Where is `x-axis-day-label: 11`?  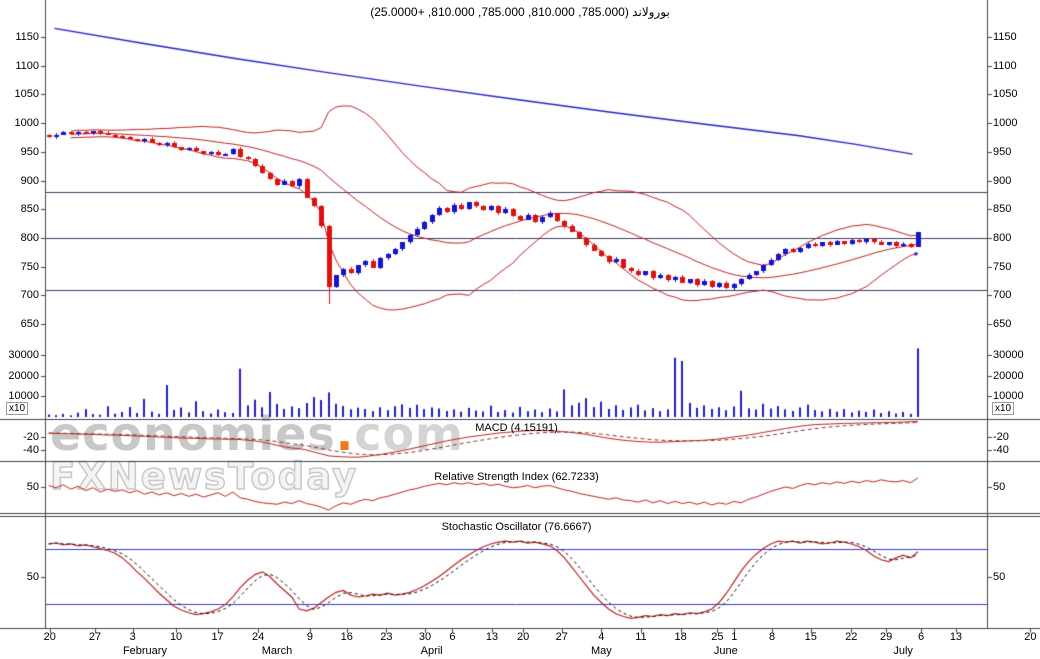 x-axis-day-label: 11 is located at coordinates (641, 637).